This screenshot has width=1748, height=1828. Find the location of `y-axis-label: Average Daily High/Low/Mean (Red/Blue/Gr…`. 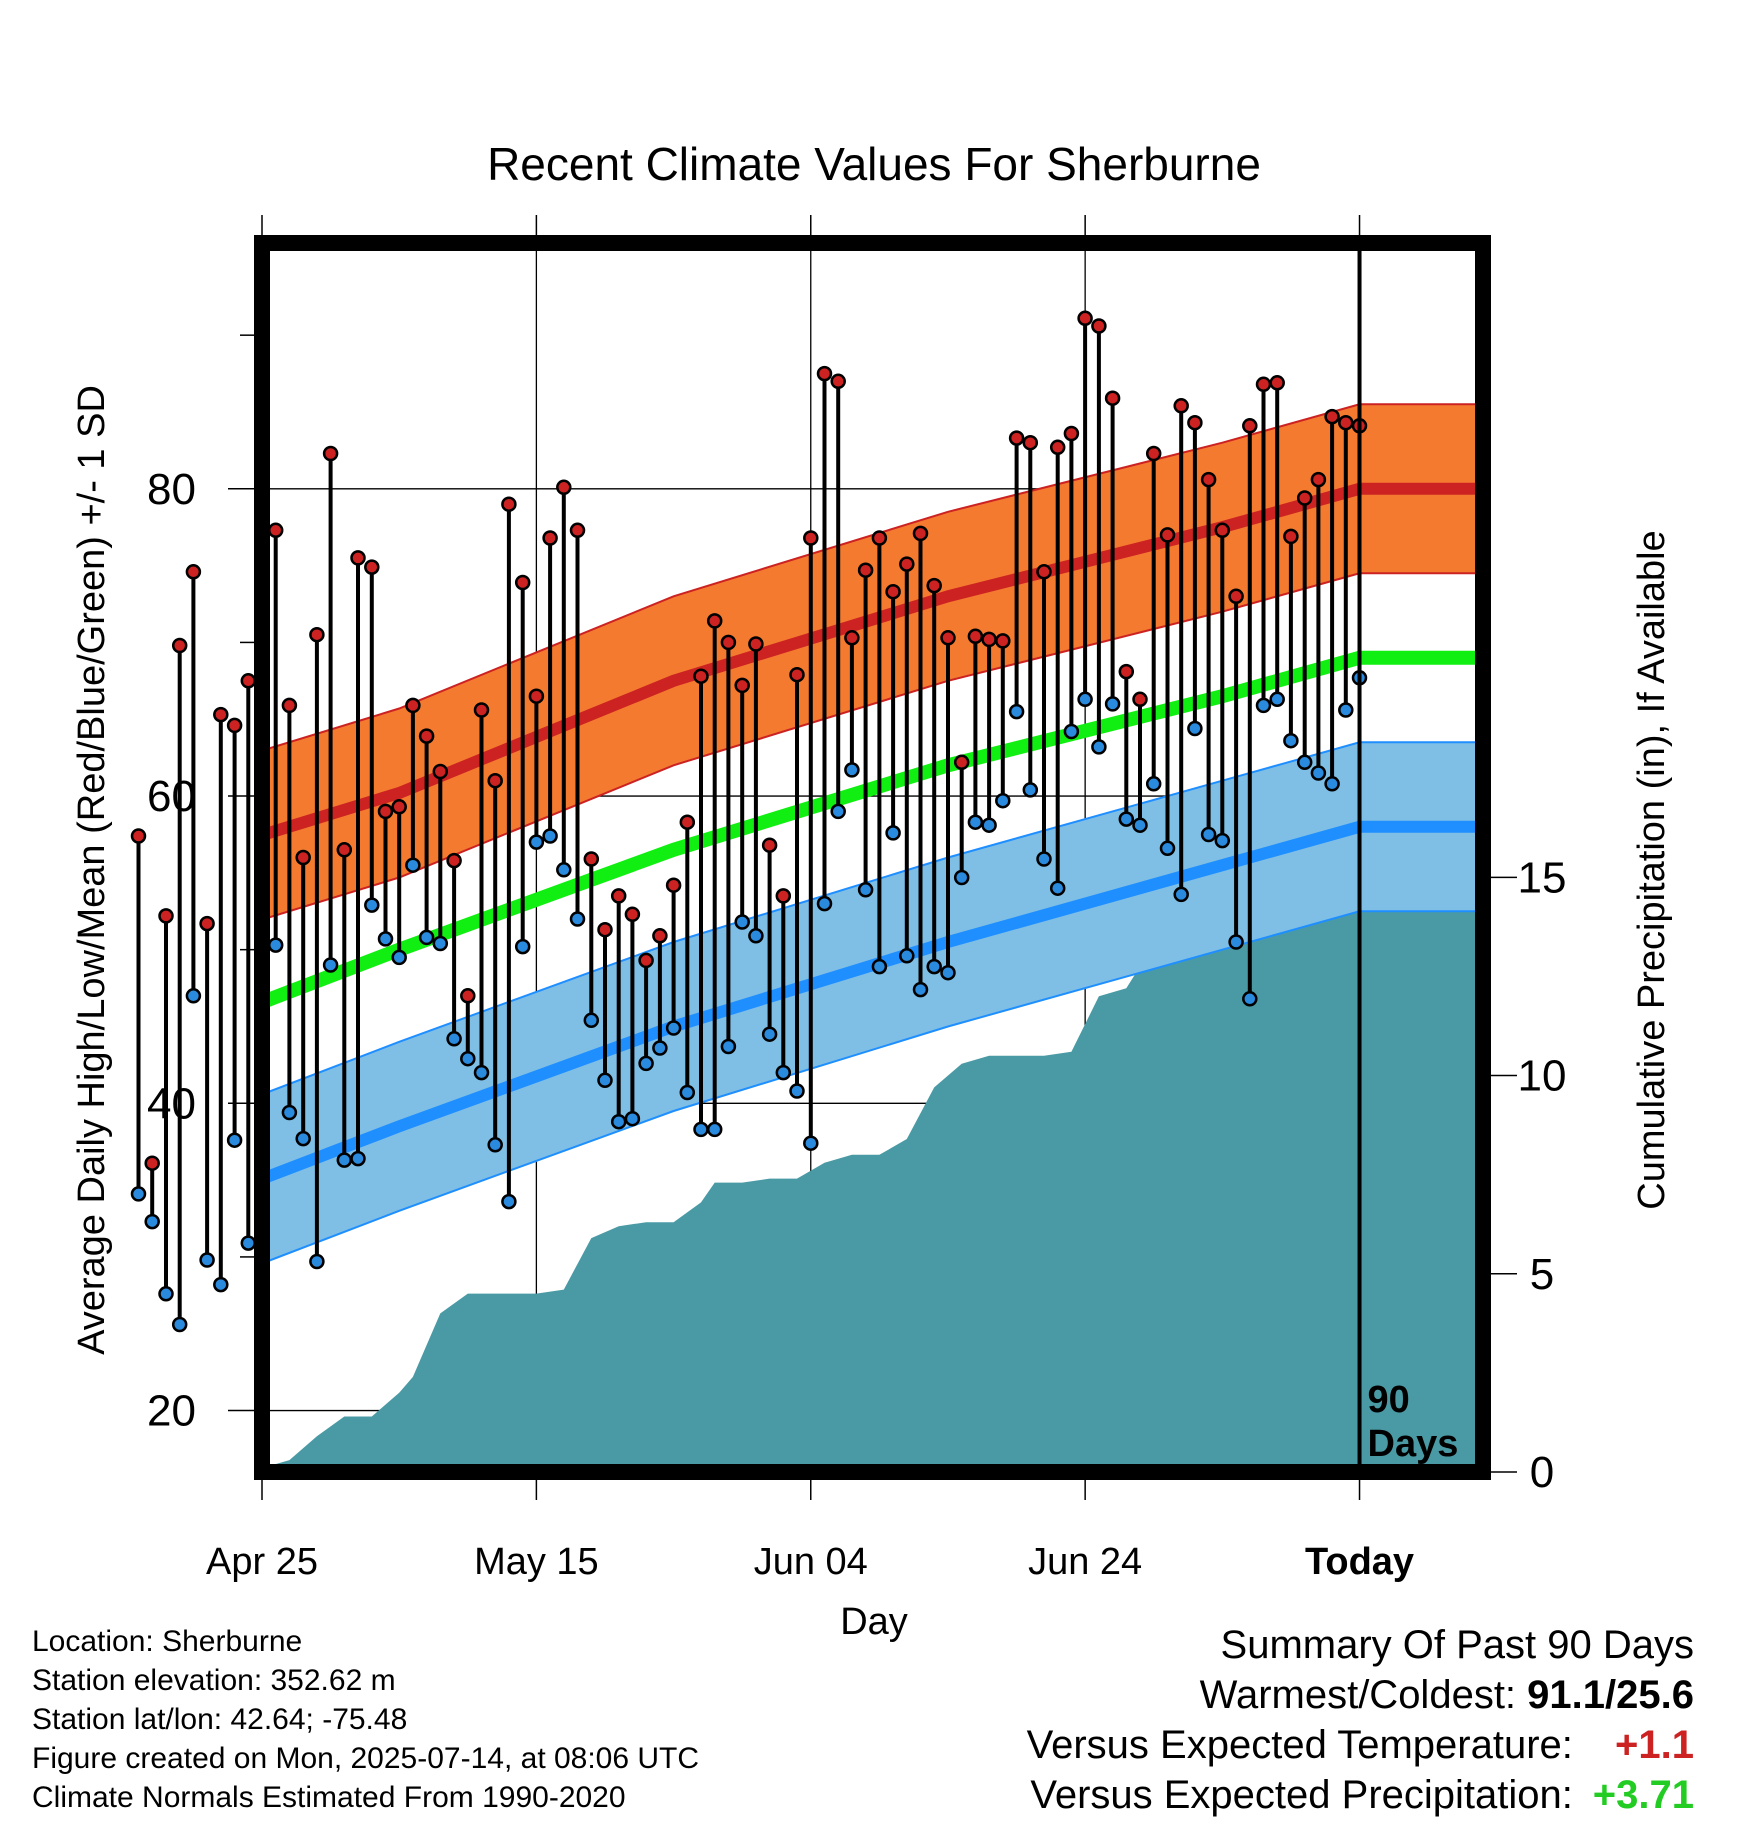

y-axis-label: Average Daily High/Low/Mean (Red/Blue/Gr… is located at coordinates (92, 870).